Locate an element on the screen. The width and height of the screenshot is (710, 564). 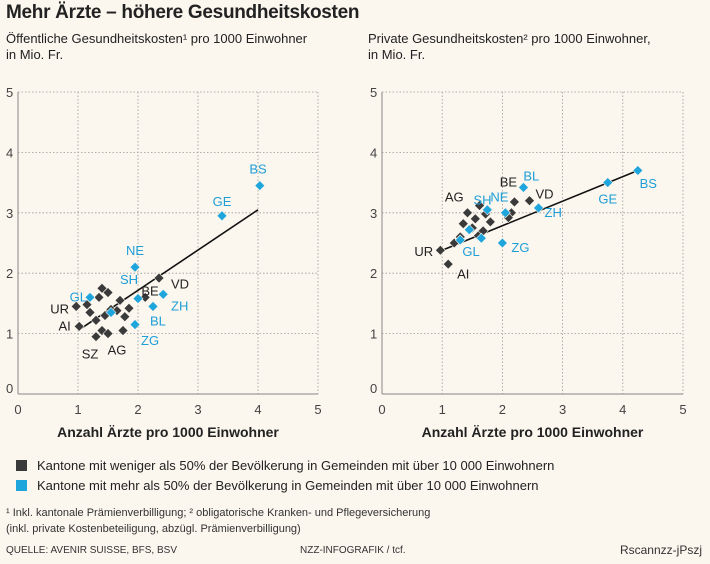
left-x-tick-label: 1 is located at coordinates (77, 409).